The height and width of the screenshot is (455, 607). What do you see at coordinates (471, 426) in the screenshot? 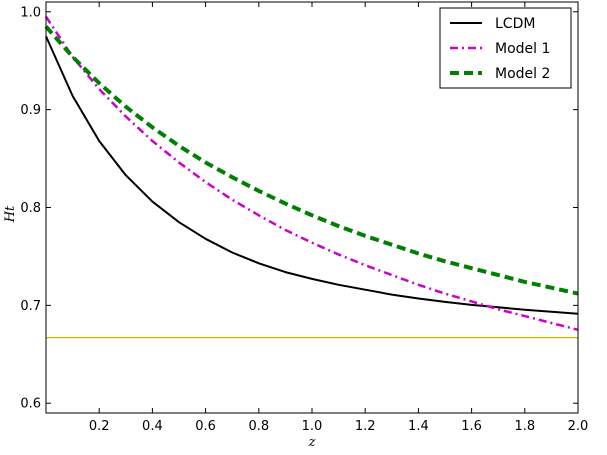
I see `x-tick-label: 1.6` at bounding box center [471, 426].